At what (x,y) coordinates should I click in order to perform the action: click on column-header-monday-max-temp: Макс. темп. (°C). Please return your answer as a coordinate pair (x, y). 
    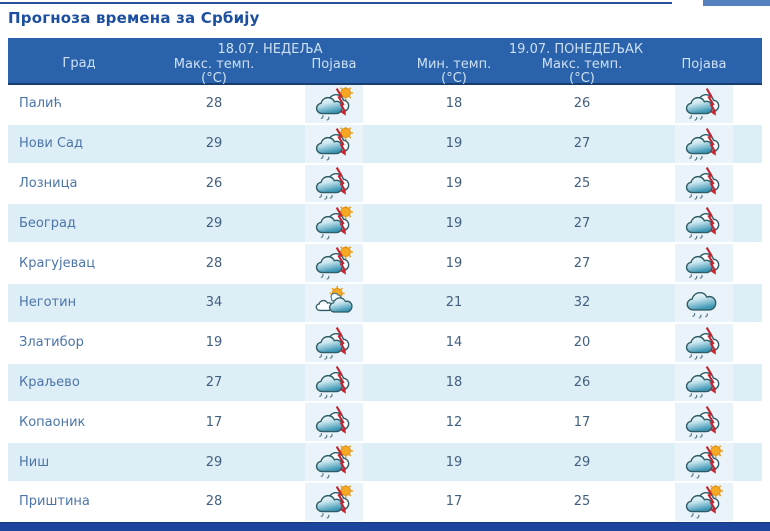
    Looking at the image, I should click on (582, 72).